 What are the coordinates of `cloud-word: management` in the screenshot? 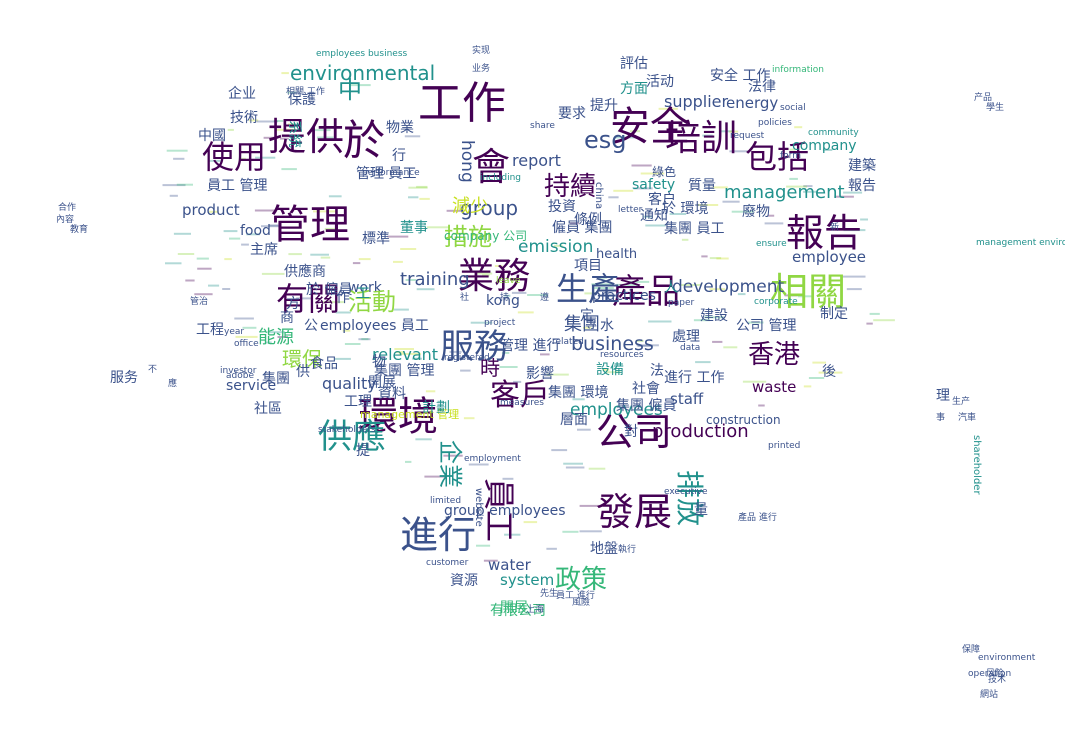 It's located at (784, 192).